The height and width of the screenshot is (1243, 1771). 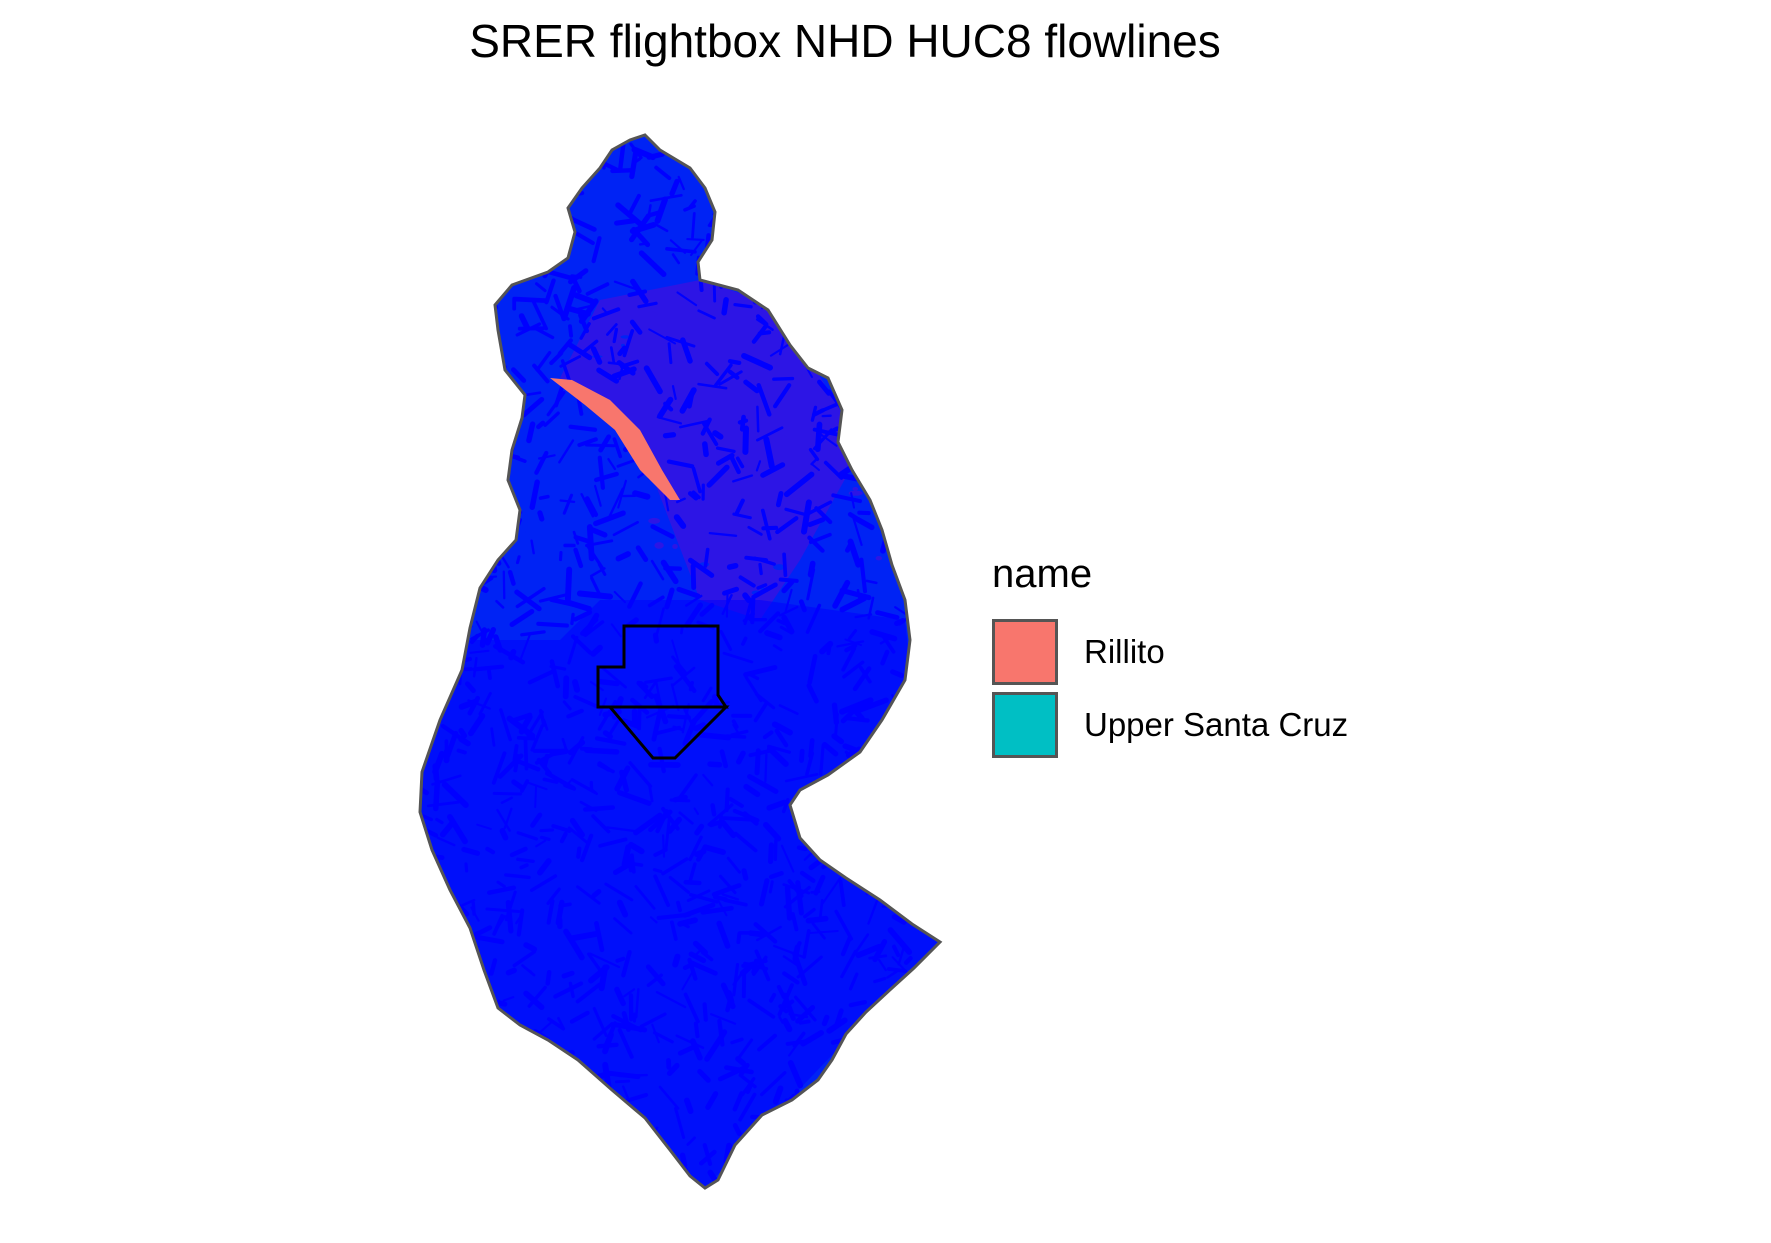 What do you see at coordinates (680, 894) in the screenshot?
I see `southern-flowline-mass` at bounding box center [680, 894].